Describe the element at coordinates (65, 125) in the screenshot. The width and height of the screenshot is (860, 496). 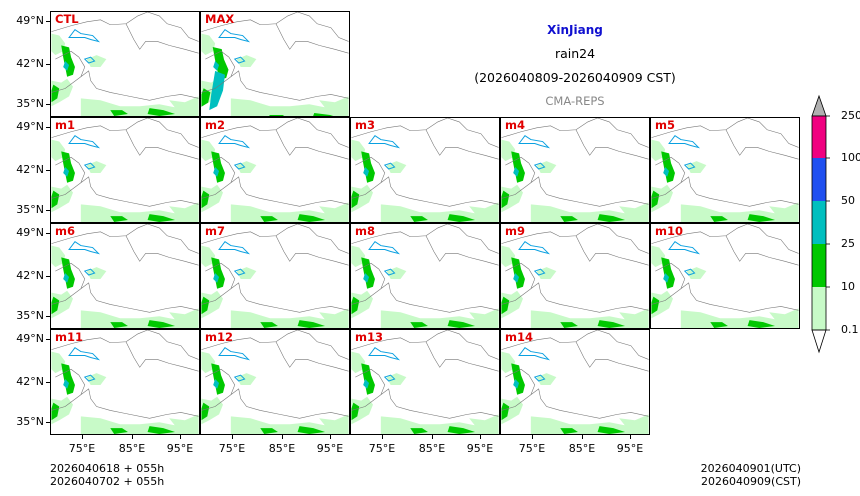
I see `panel-label: m1` at that location.